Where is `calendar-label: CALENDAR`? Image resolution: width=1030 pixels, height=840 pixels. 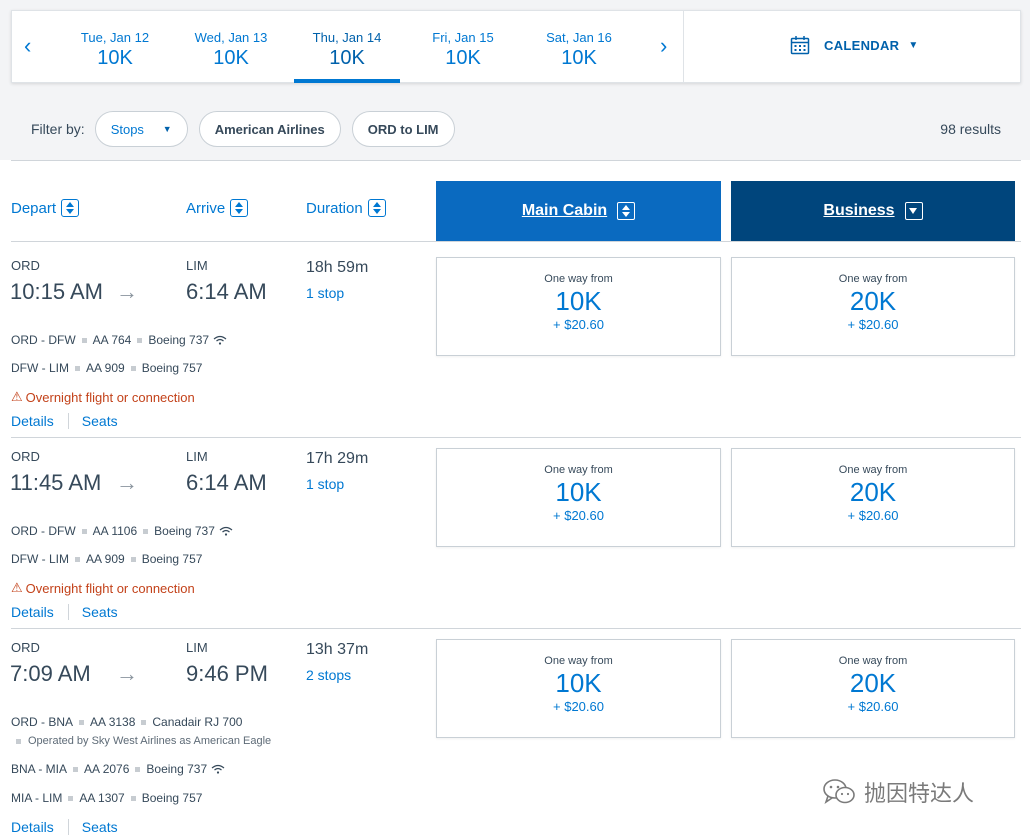 calendar-label: CALENDAR is located at coordinates (862, 45).